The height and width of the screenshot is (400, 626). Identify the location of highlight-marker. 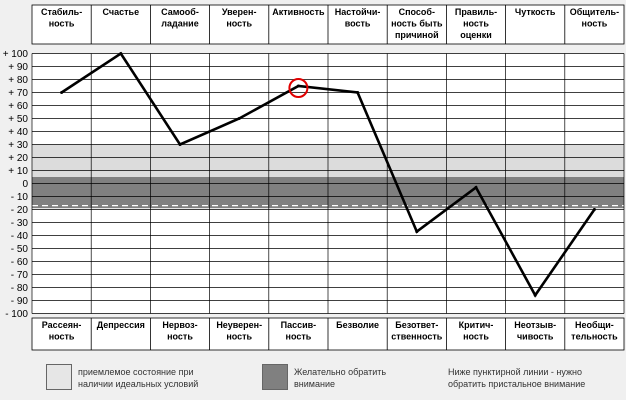
(298, 88).